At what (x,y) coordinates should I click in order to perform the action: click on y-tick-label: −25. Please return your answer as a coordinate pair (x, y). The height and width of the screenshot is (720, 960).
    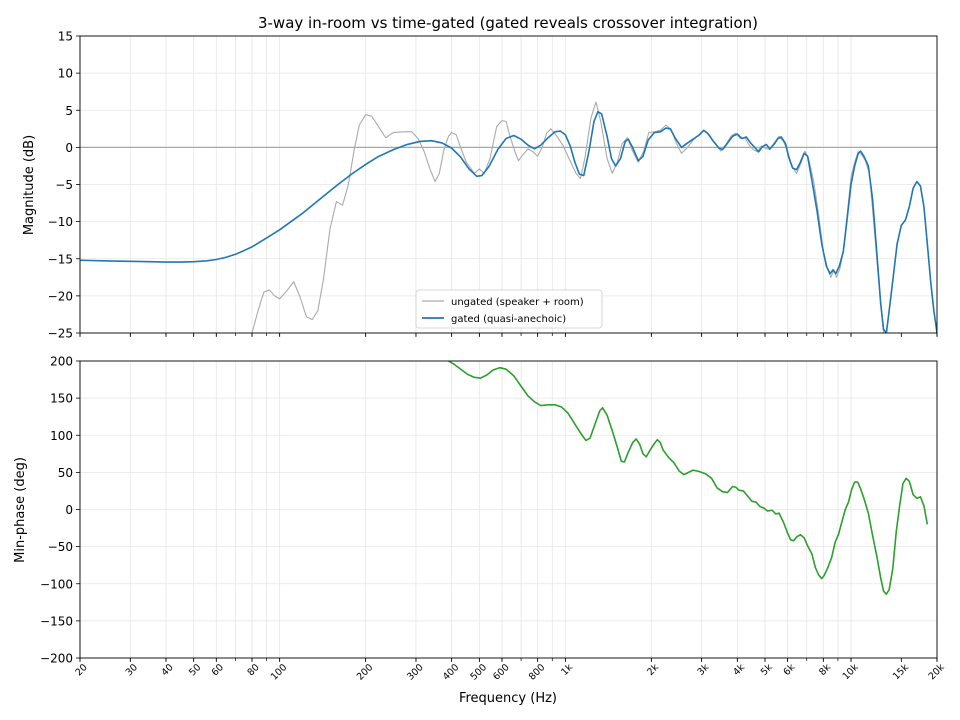
    Looking at the image, I should click on (60, 334).